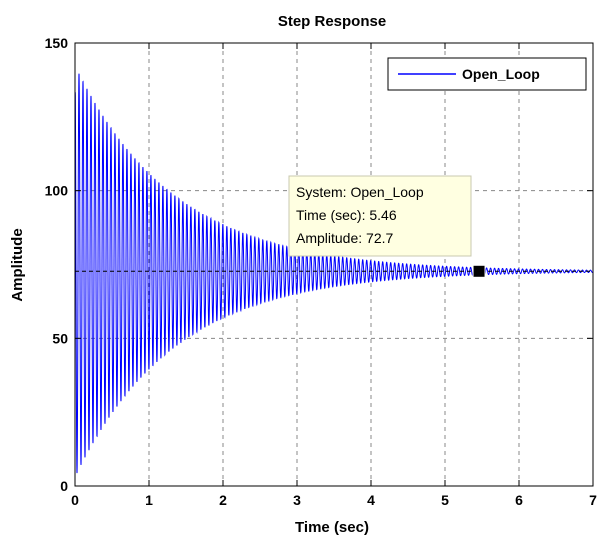 Image resolution: width=598 pixels, height=538 pixels. Describe the element at coordinates (149, 500) in the screenshot. I see `x-tick-label: 1` at that location.